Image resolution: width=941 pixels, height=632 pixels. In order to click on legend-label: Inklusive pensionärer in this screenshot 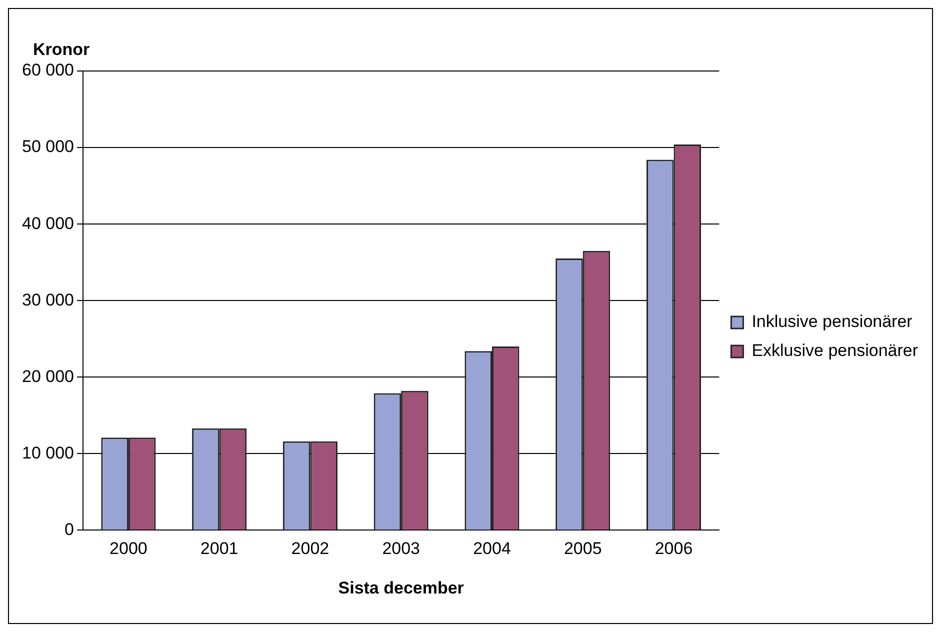, I will do `click(832, 322)`.